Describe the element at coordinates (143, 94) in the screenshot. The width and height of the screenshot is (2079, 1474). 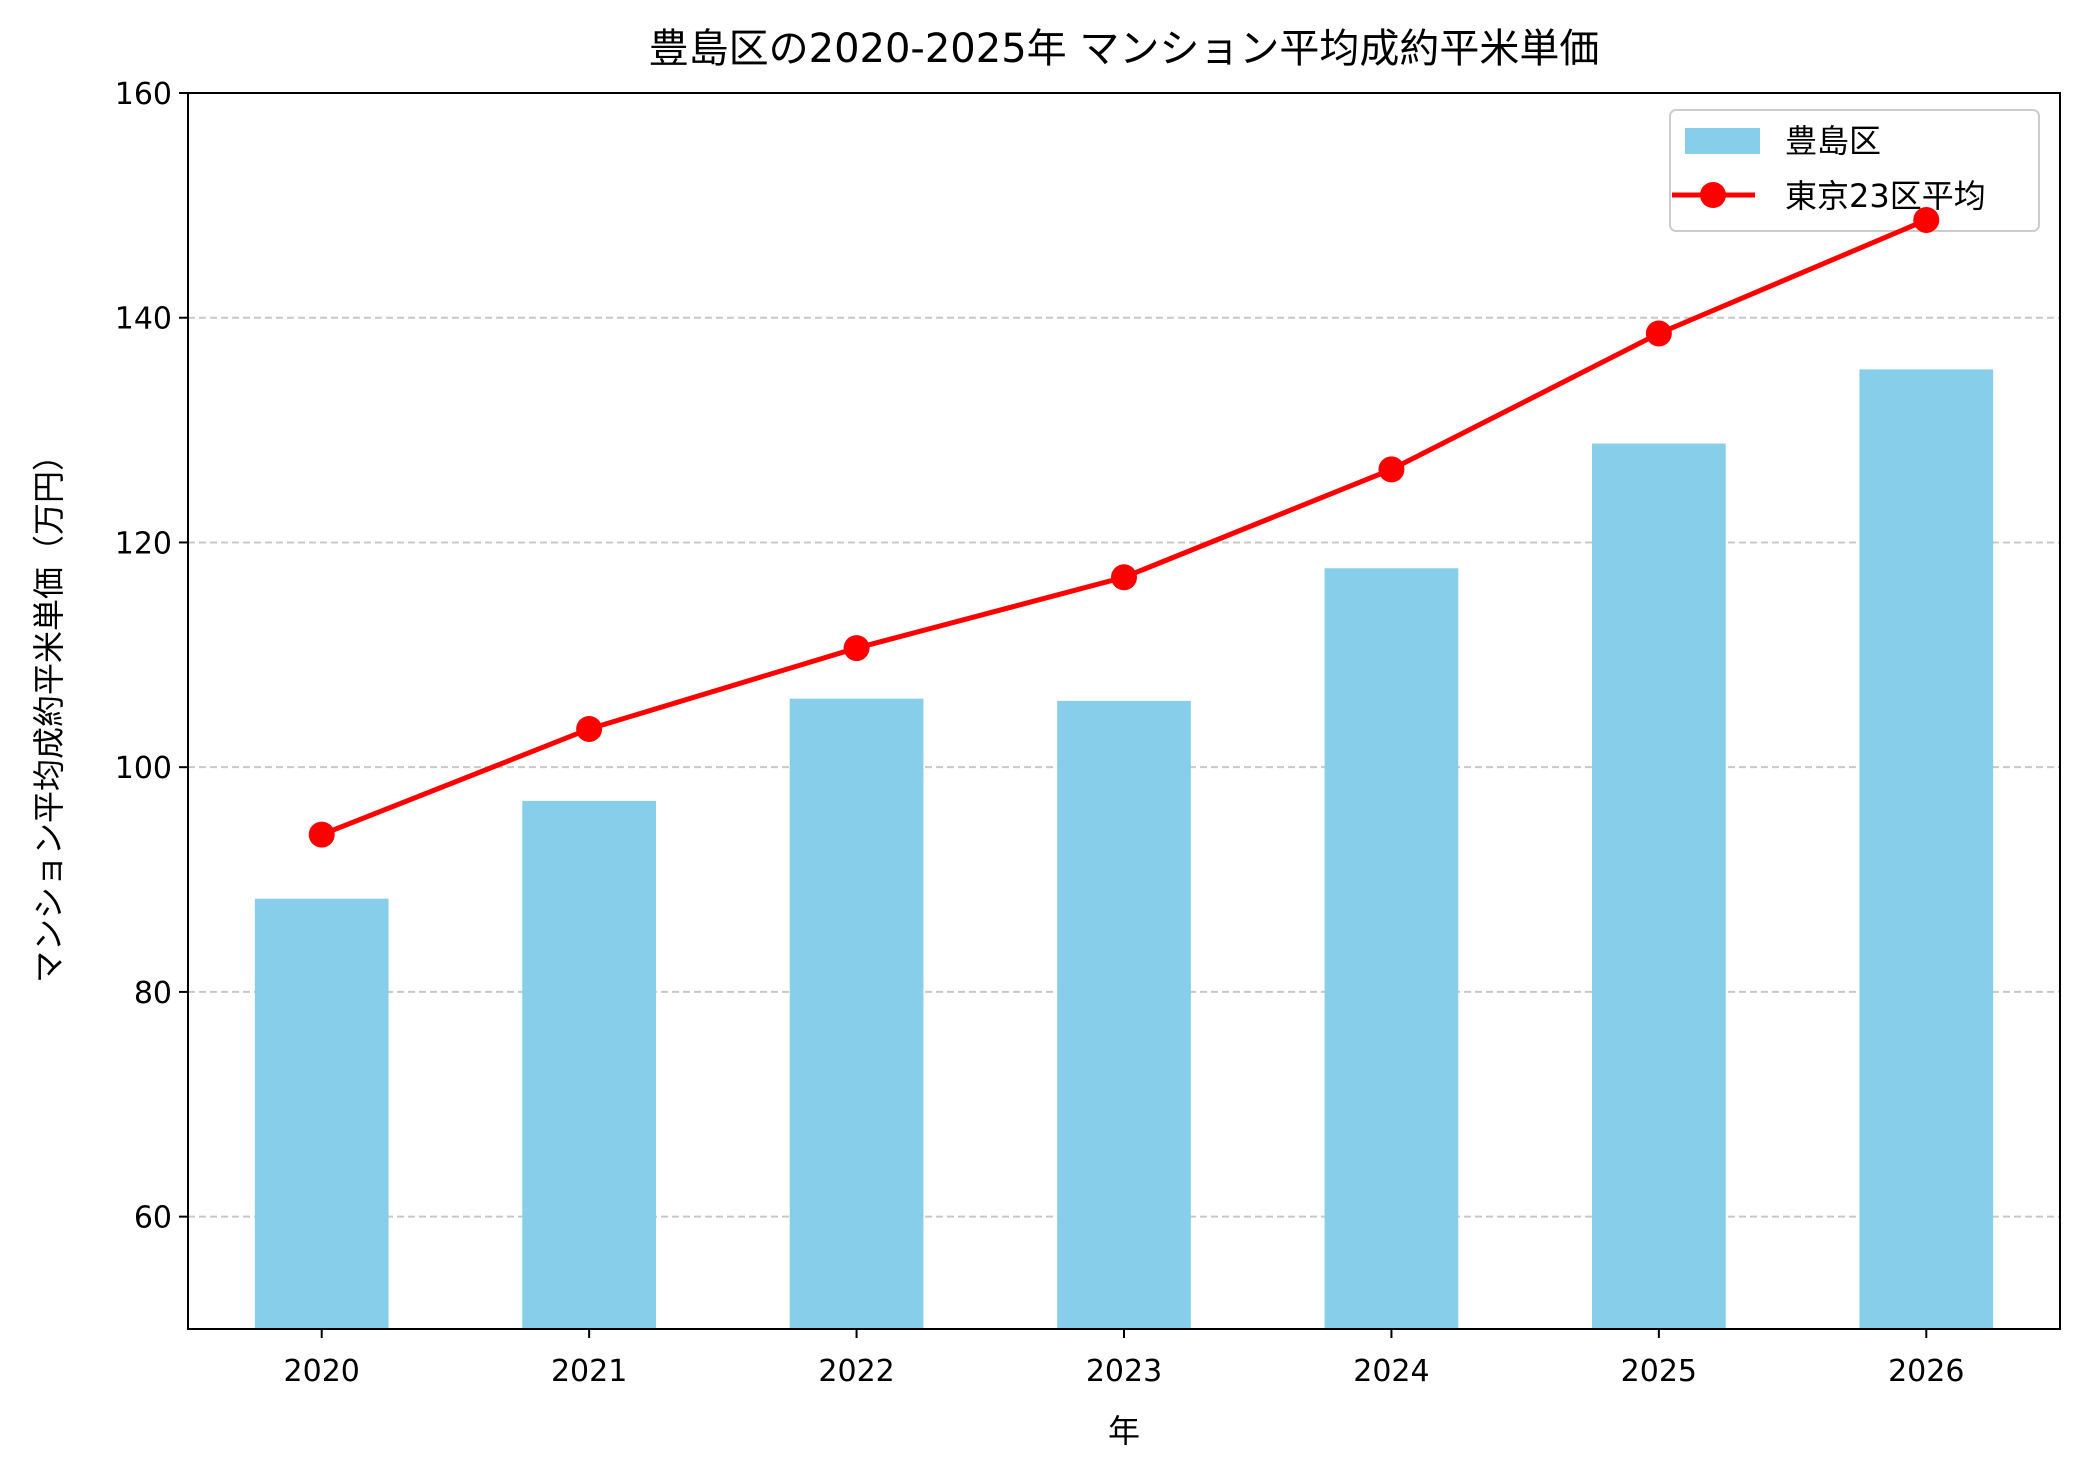
I see `y-tick-label: 160` at that location.